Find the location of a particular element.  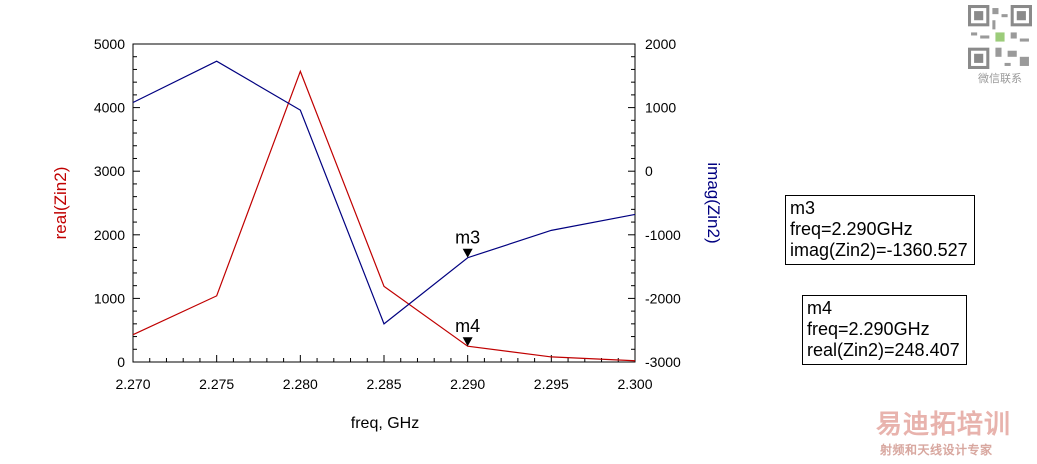

x-tick-label: 2.285 is located at coordinates (383, 384).